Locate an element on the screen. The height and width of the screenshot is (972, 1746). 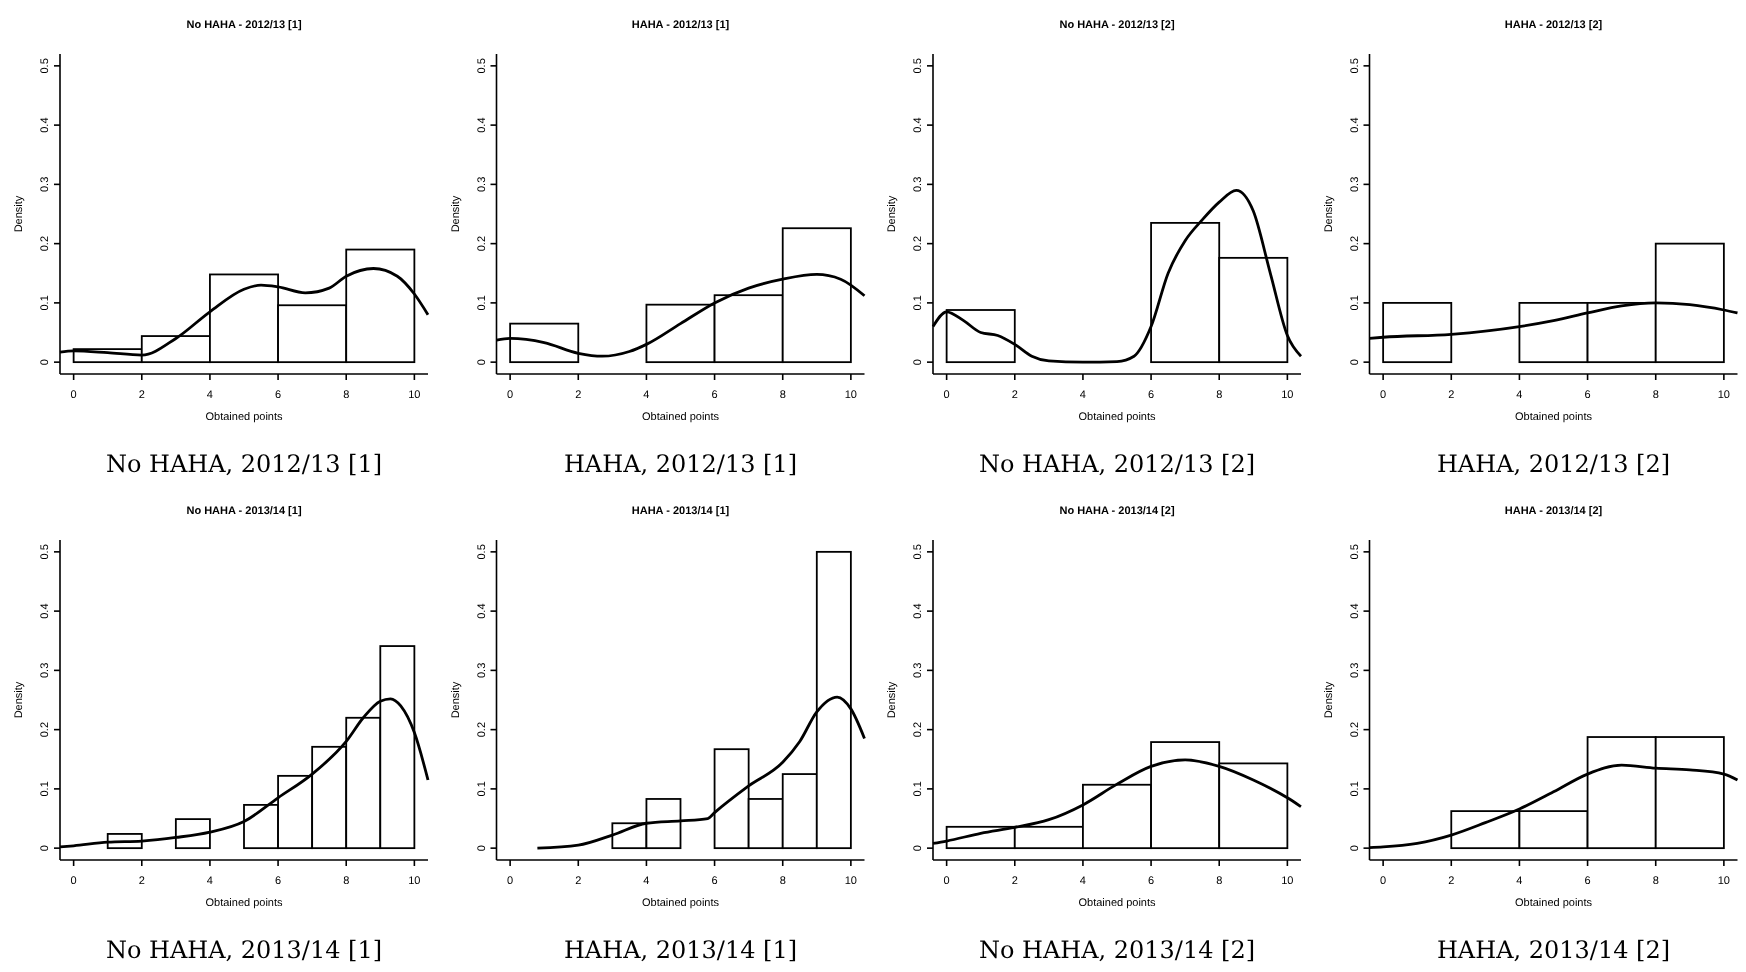
text: No HAHA, 2013/14 [2] is located at coordinates (1117, 950).